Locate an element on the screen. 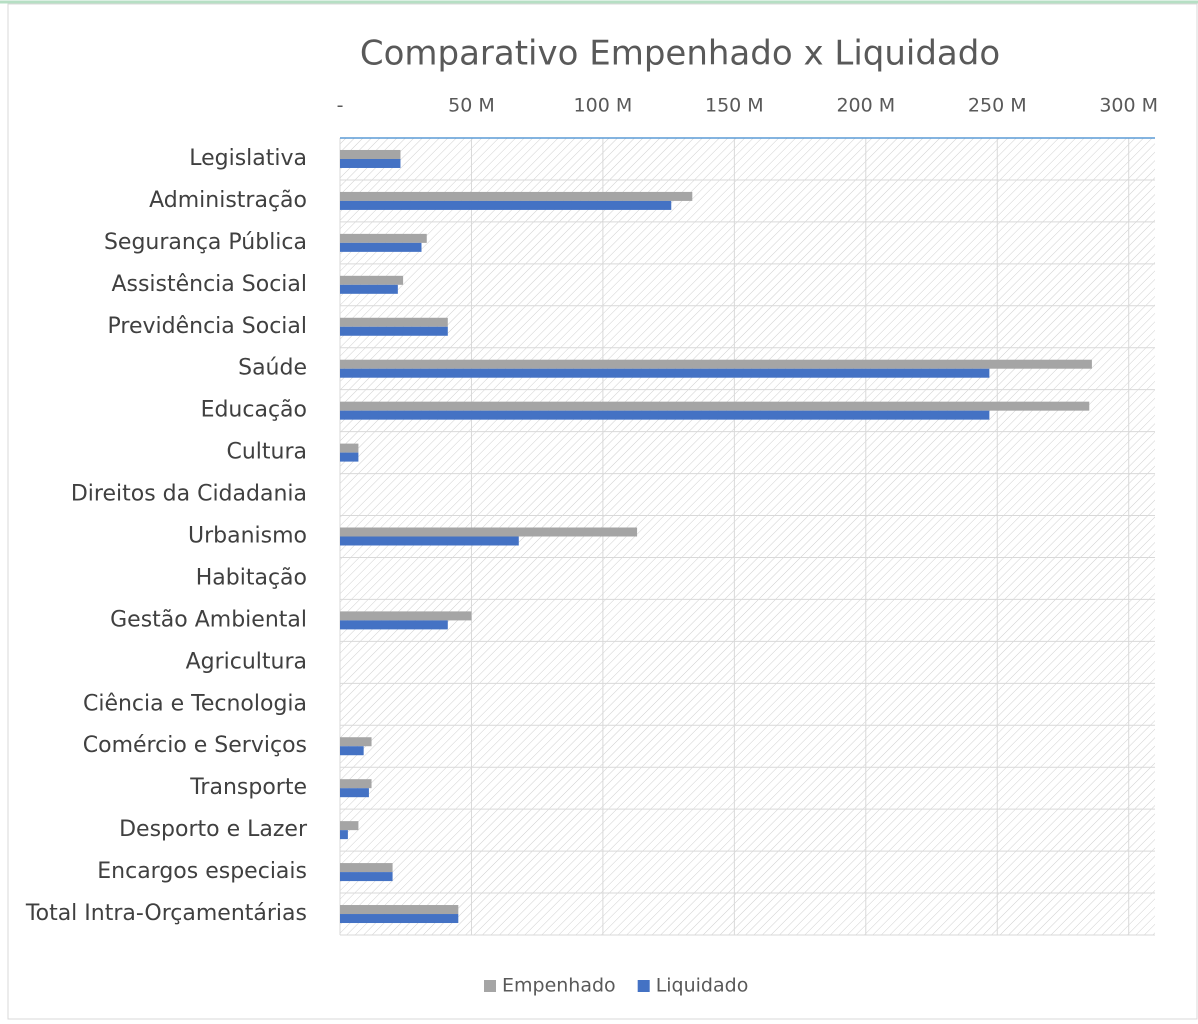 This screenshot has width=1198, height=1024. y-tick-label: Segurança Pública is located at coordinates (205, 242).